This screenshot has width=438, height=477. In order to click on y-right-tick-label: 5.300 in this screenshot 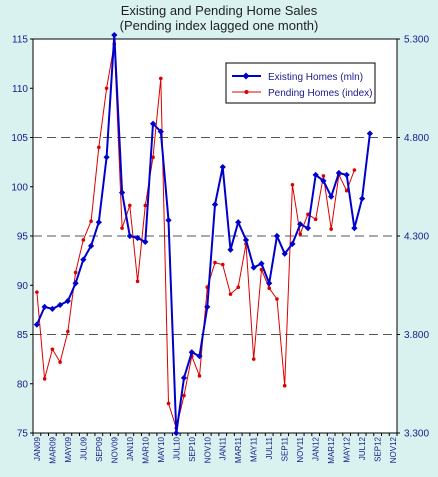, I will do `click(416, 40)`.